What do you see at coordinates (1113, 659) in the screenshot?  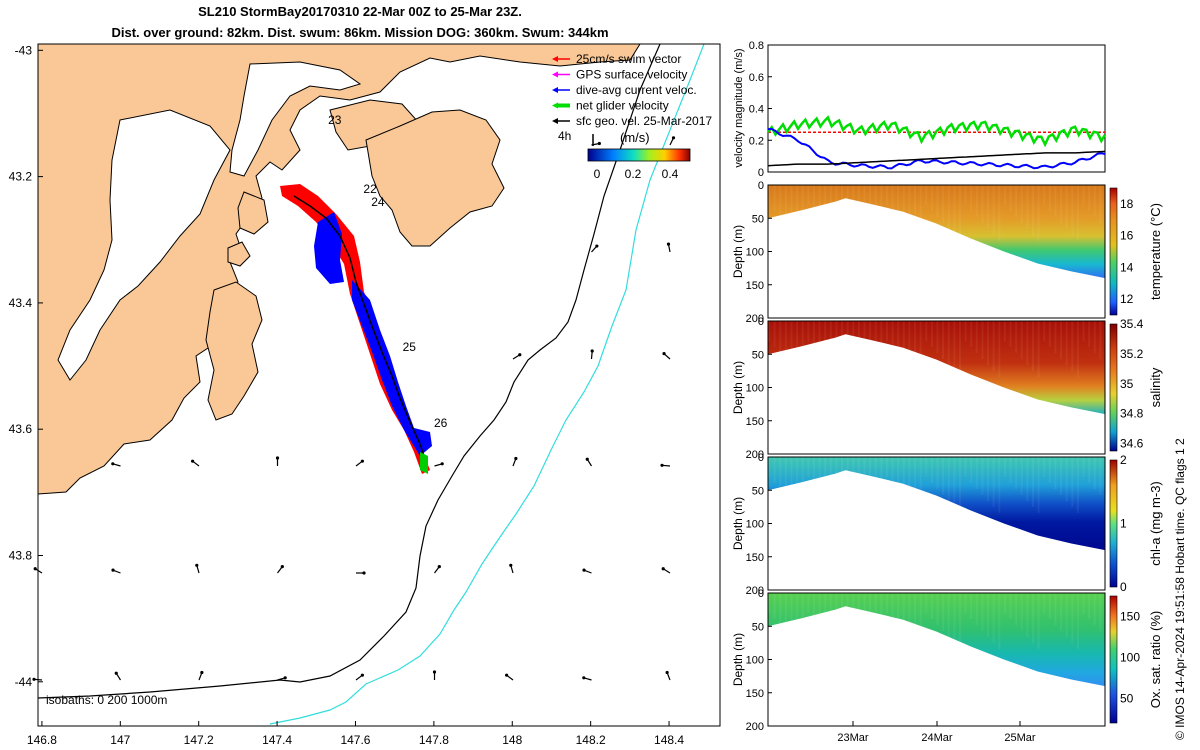 I see `oxygen-colorbar` at bounding box center [1113, 659].